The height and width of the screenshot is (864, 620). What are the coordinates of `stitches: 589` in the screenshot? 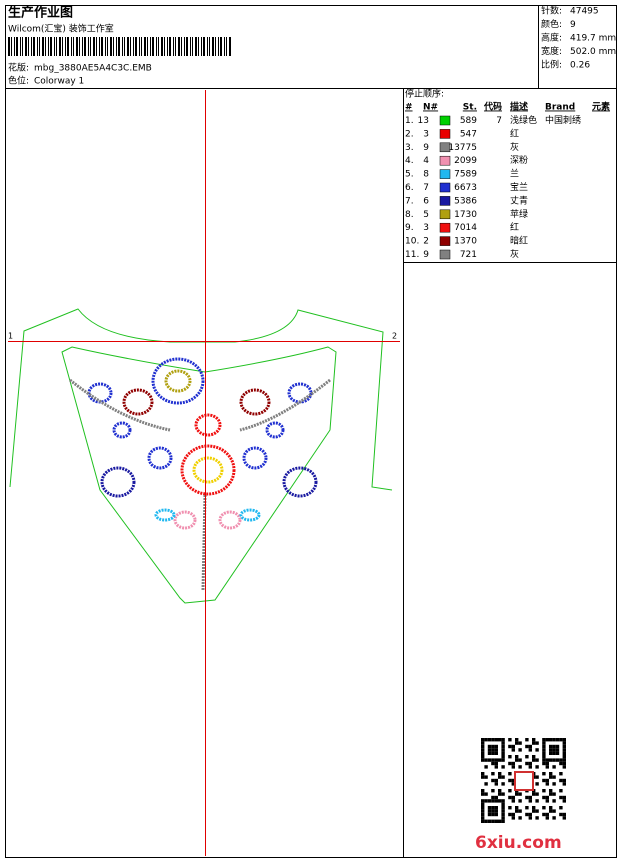 It's located at (468, 121).